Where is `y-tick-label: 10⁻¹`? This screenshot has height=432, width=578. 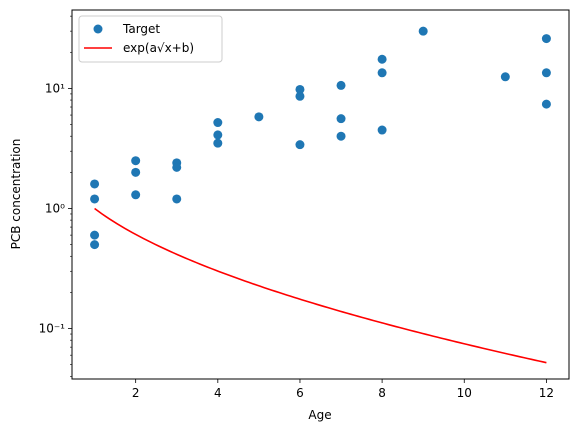 y-tick-label: 10⁻¹ is located at coordinates (52, 329).